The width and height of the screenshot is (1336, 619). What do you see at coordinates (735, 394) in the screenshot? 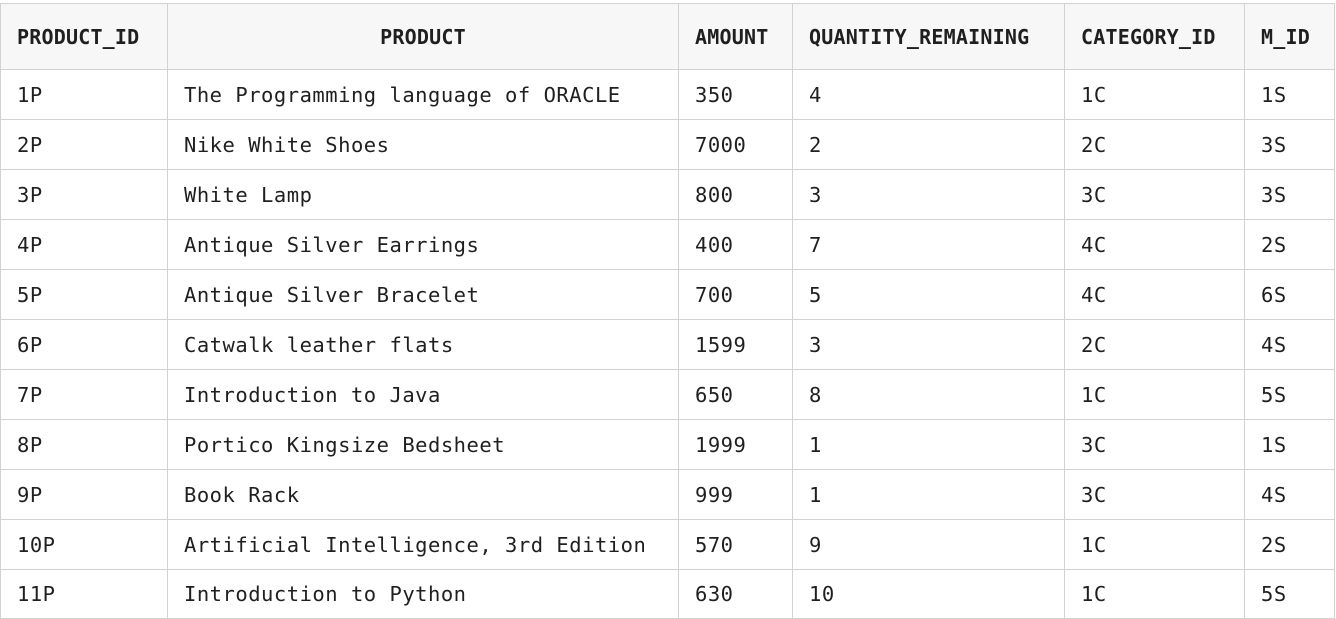
I see `cell-amount: 650` at bounding box center [735, 394].